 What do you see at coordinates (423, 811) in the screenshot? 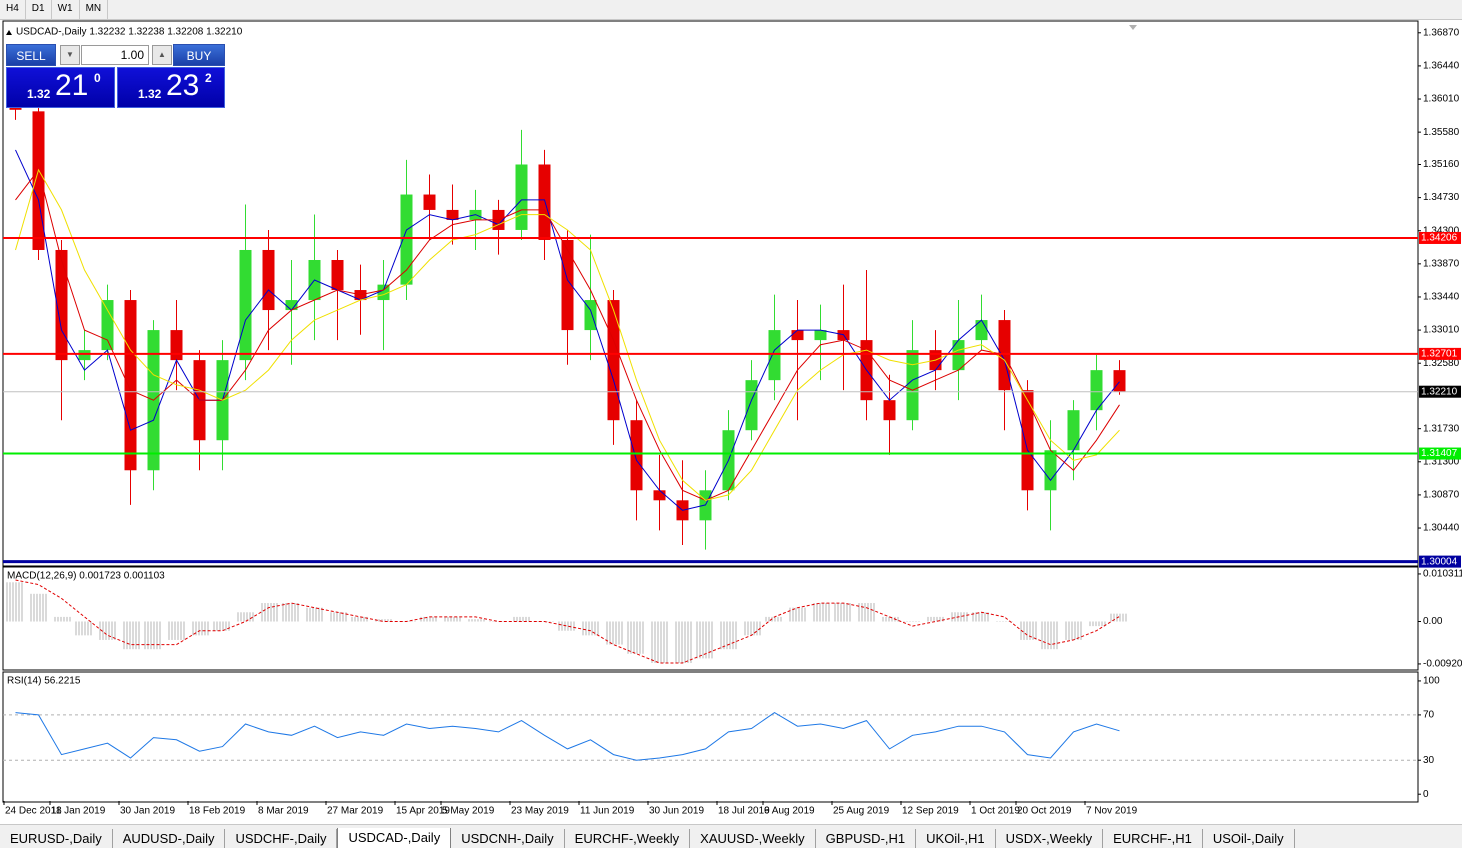
I see `x-tick-label: 15 Apr 2019` at bounding box center [423, 811].